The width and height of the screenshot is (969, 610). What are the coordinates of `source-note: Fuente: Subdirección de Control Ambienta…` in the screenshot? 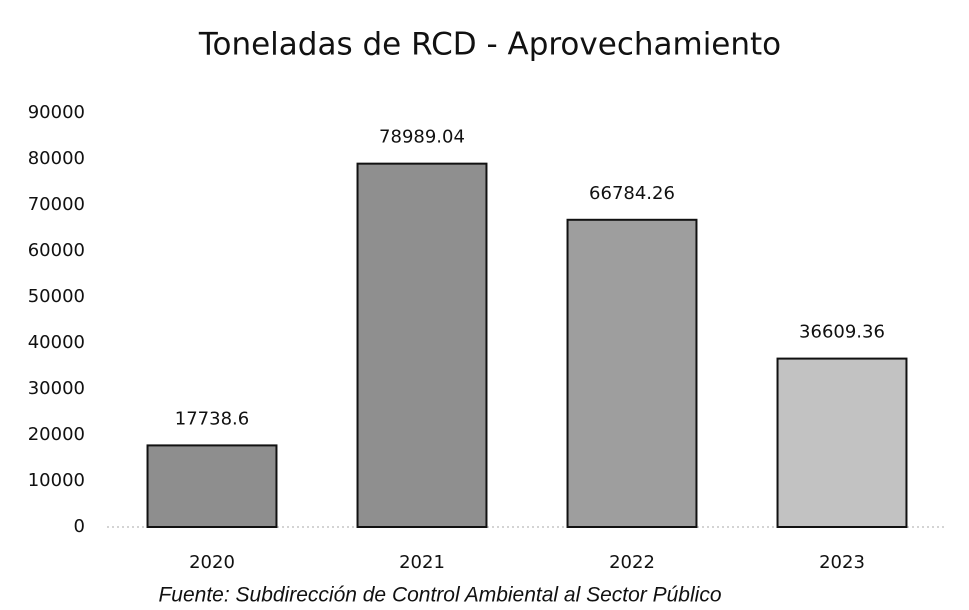 It's located at (439, 595).